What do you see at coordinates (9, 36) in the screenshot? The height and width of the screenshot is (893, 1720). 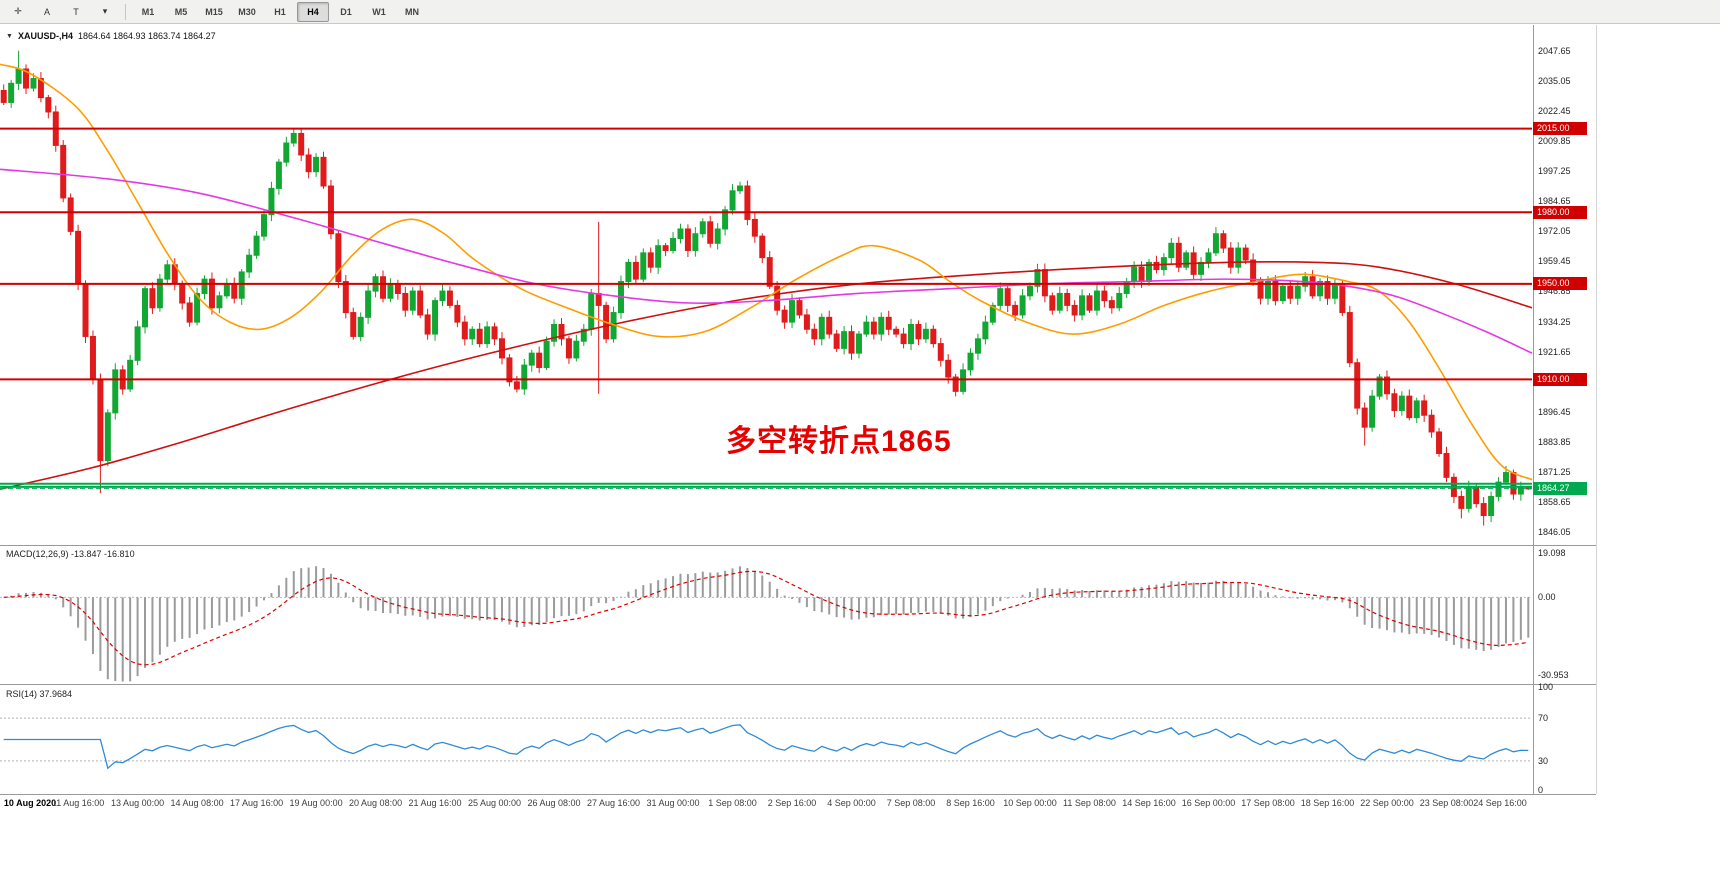 I see `symbol-dropdown-icon: ▼` at bounding box center [9, 36].